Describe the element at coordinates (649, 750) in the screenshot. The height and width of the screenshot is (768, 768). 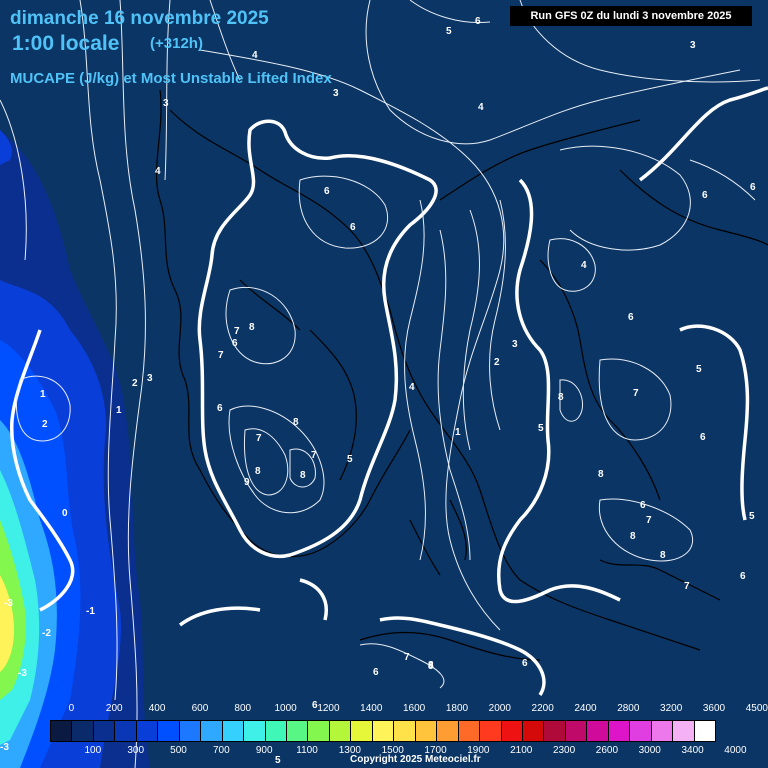
I see `legend-tick-bottom: 3000` at that location.